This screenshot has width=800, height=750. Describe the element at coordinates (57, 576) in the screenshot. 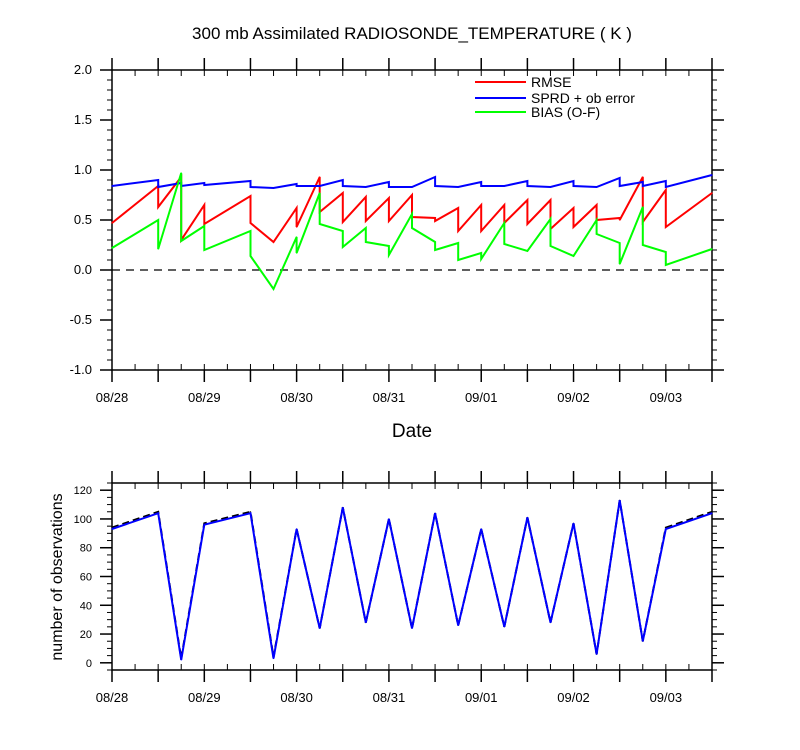

I see `y-axis-label: number of observations` at that location.